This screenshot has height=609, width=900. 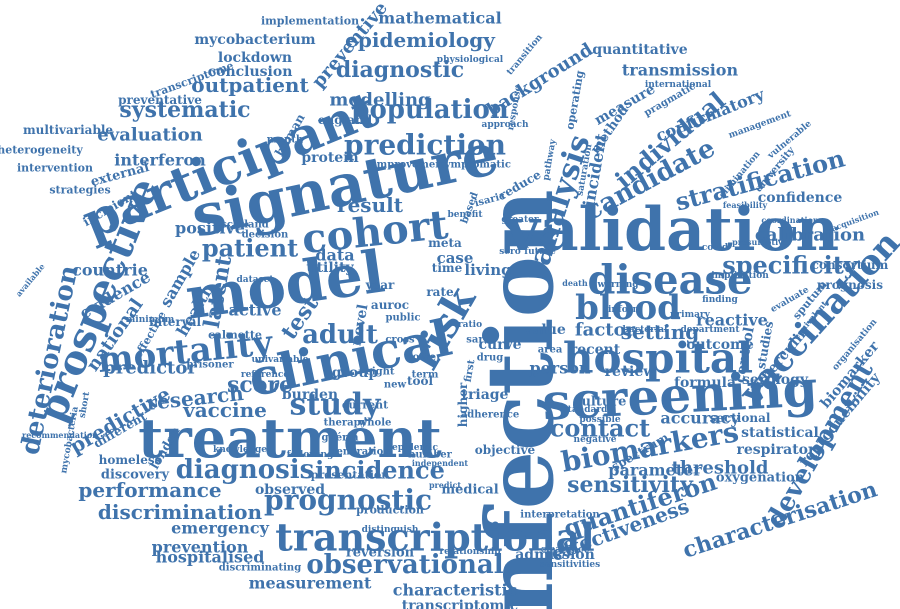 I want to click on cloud-word-greater: greater, so click(x=519, y=220).